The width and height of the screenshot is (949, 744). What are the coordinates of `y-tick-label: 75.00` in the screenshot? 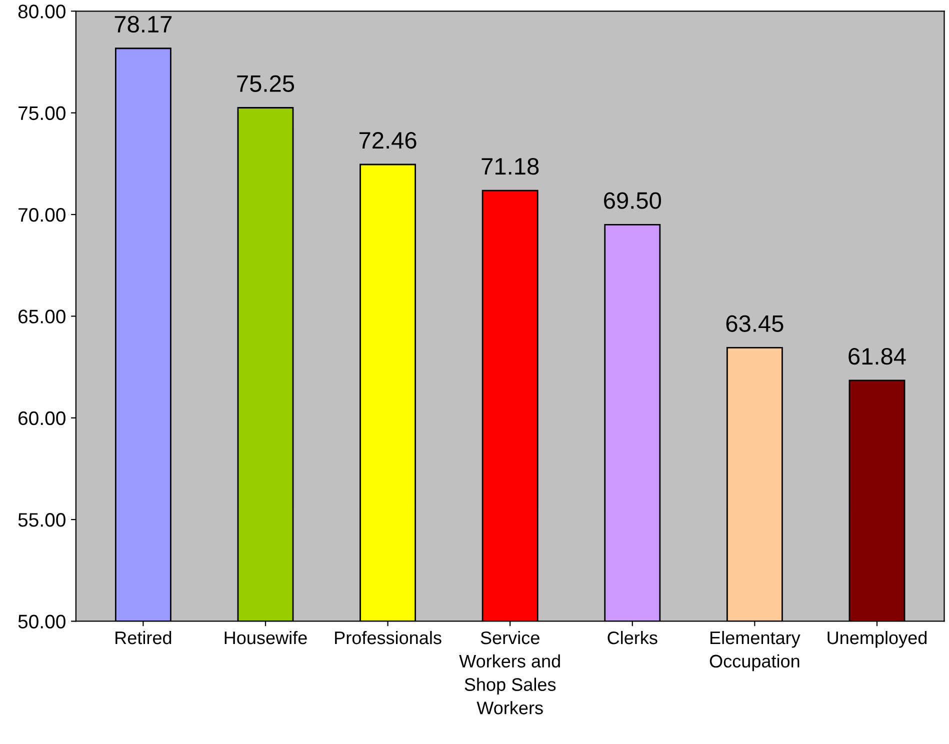 It's located at (42, 113).